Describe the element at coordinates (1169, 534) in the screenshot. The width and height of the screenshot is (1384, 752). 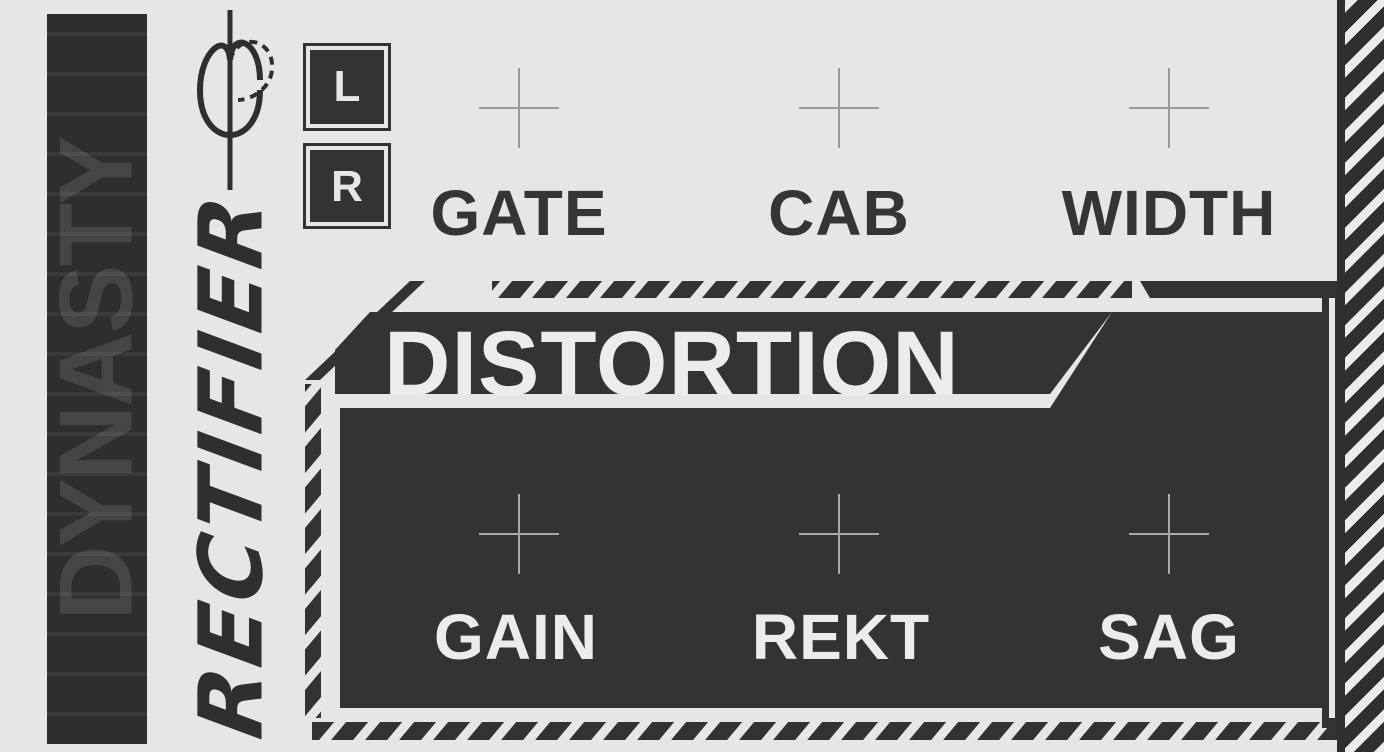
I see `sag-knob` at that location.